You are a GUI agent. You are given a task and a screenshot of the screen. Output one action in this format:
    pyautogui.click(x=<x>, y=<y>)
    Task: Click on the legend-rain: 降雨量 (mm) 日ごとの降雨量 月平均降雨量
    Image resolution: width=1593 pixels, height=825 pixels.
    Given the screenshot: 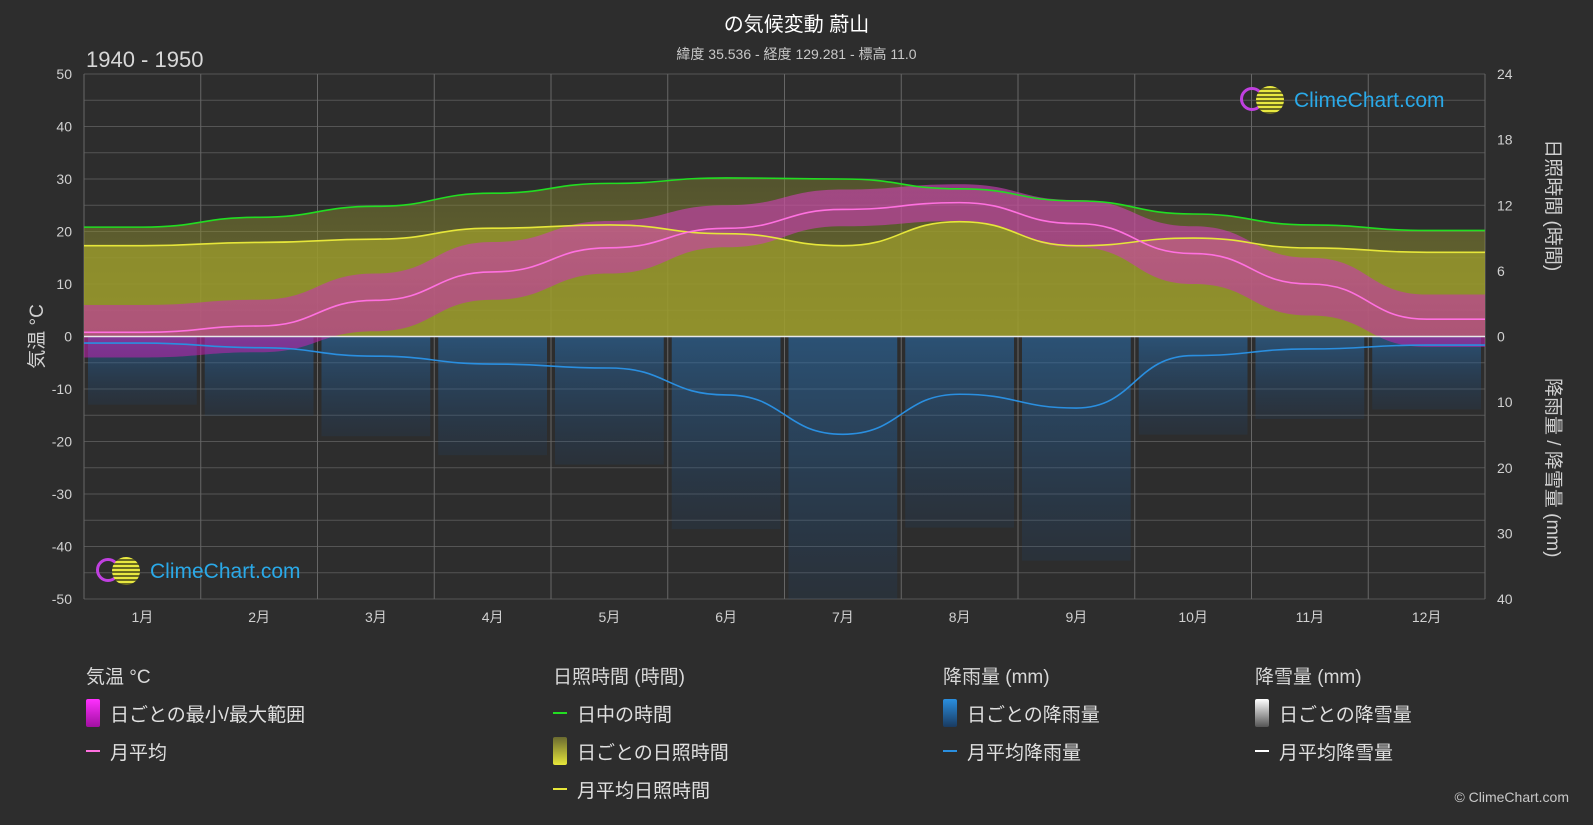 What is the action you would take?
    pyautogui.click(x=1021, y=719)
    